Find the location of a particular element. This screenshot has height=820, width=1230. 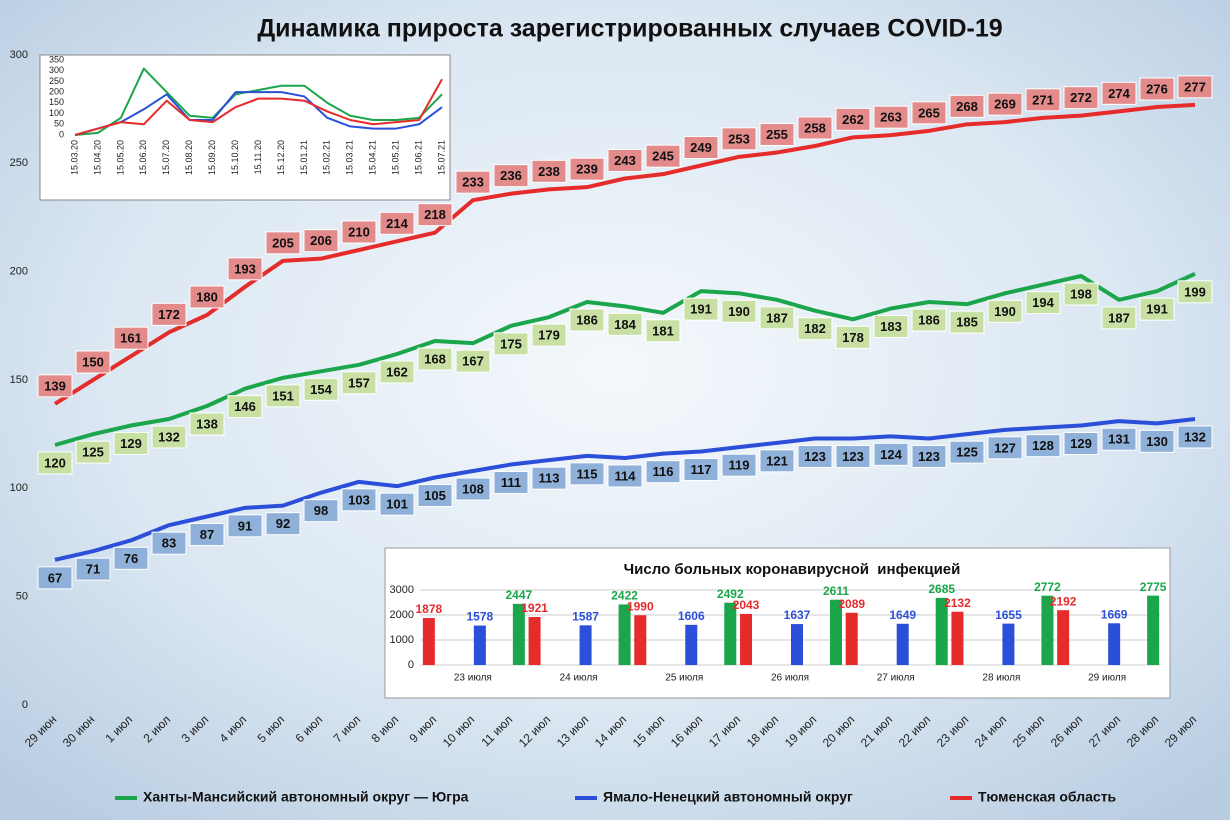

data-label: 1990 is located at coordinates (640, 606).